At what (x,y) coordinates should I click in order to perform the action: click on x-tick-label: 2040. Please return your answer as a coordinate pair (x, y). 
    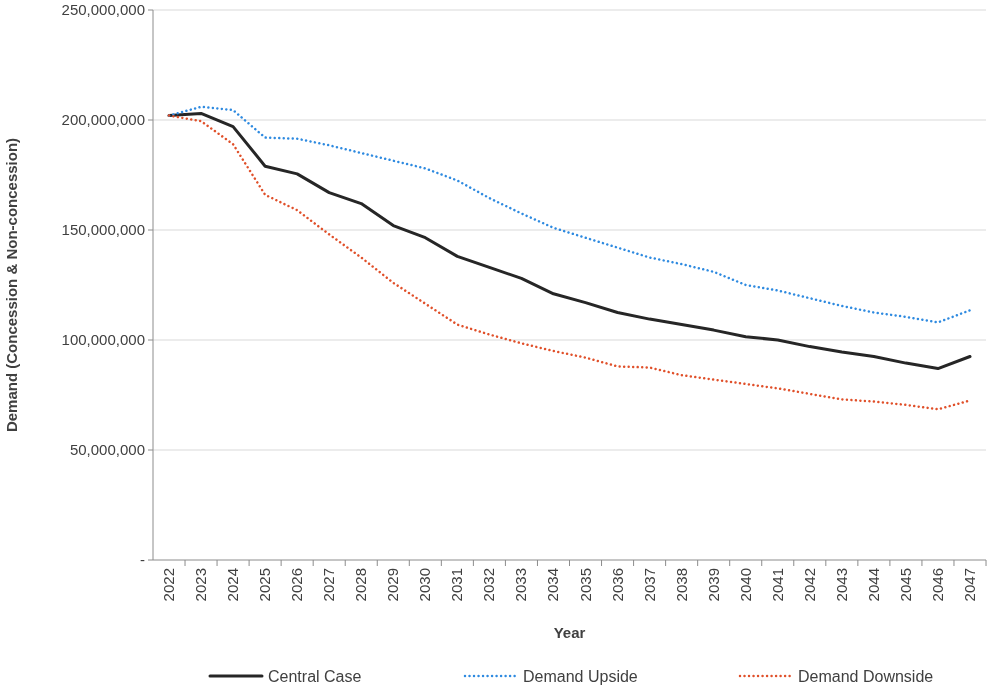
    Looking at the image, I should click on (745, 585).